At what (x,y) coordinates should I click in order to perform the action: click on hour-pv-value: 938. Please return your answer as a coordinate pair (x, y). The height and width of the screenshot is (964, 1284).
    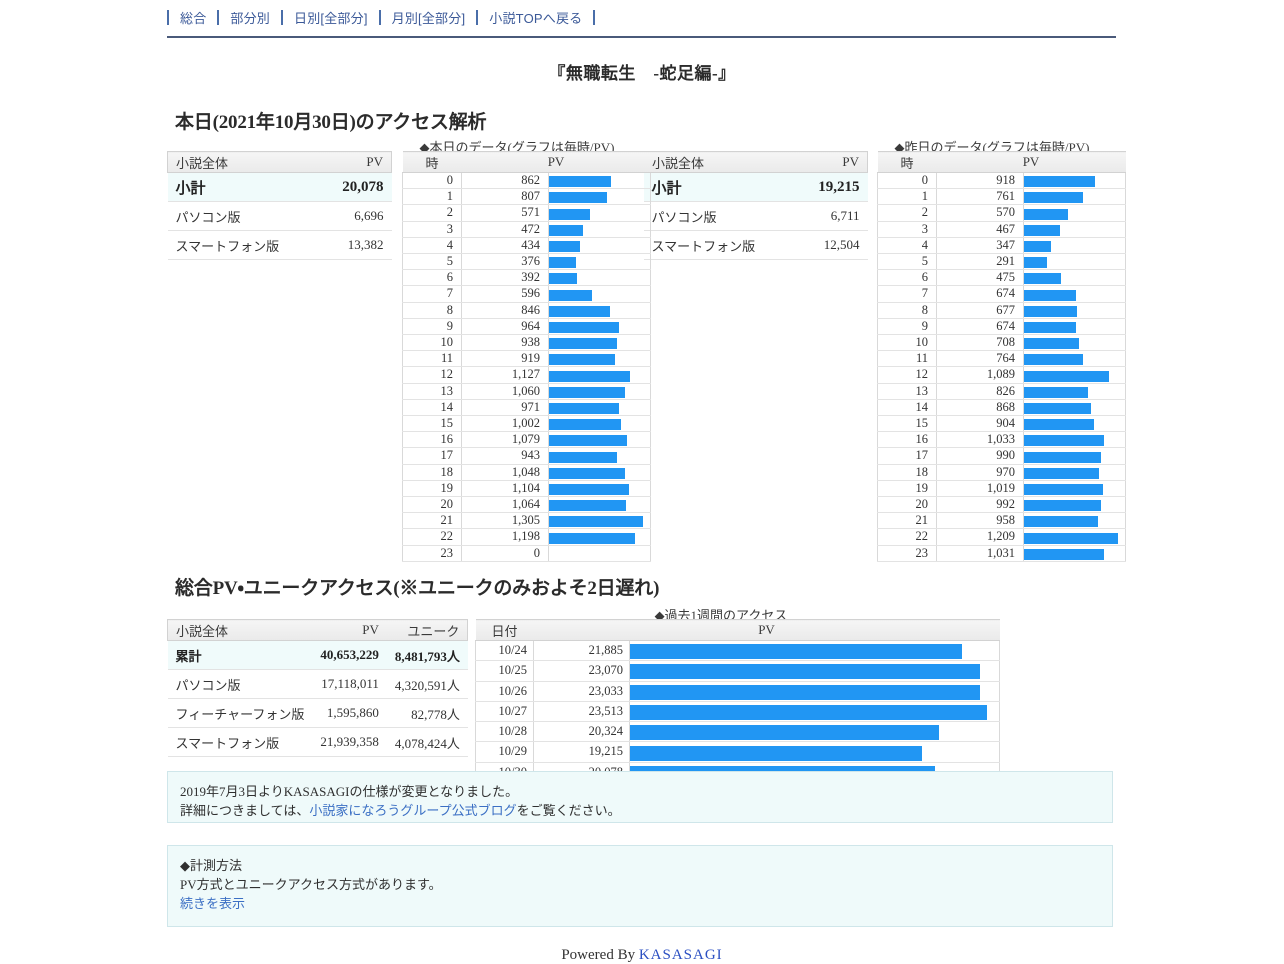
    Looking at the image, I should click on (505, 343).